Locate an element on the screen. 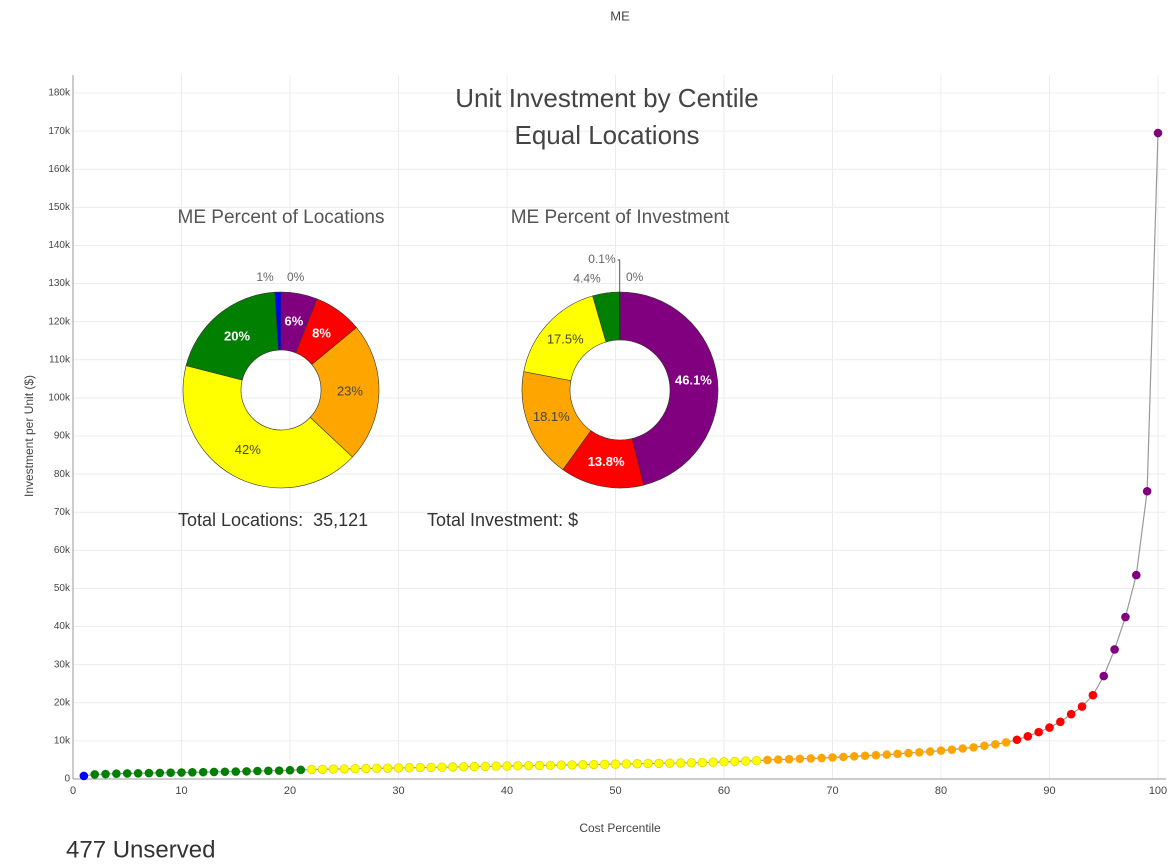  y-tick-label: 80k is located at coordinates (62, 474).